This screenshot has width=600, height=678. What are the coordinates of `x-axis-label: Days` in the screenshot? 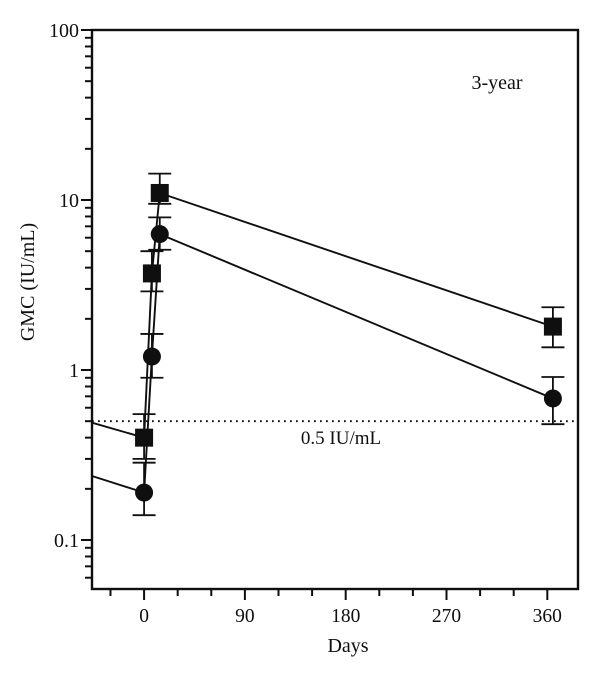 It's located at (347, 646).